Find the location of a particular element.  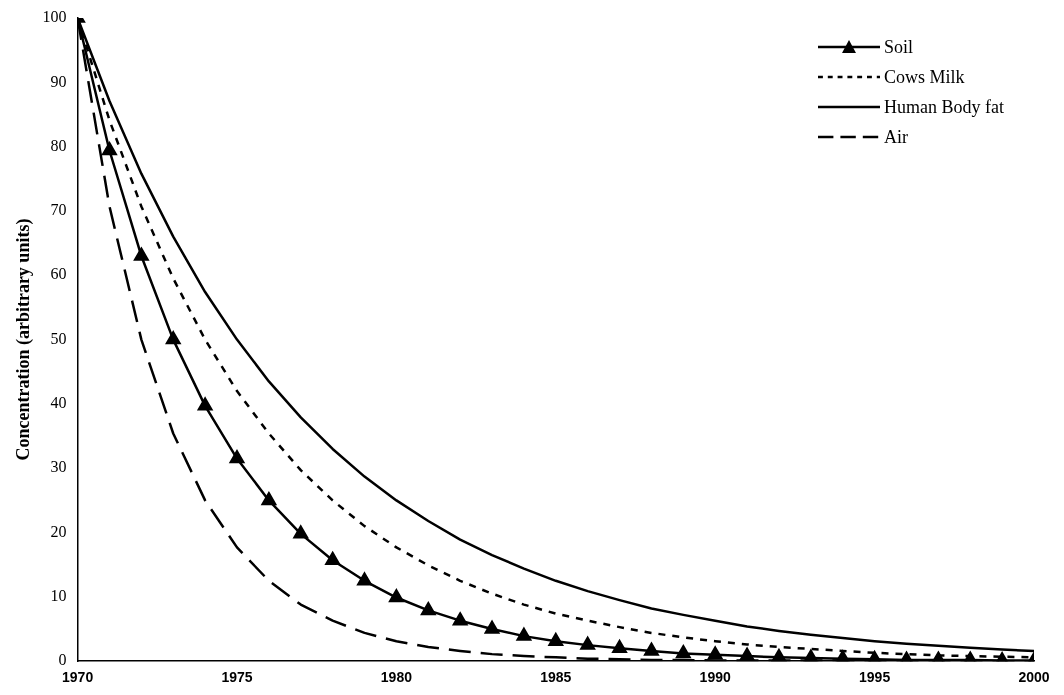

y-tick-label: 90 is located at coordinates (58, 81).